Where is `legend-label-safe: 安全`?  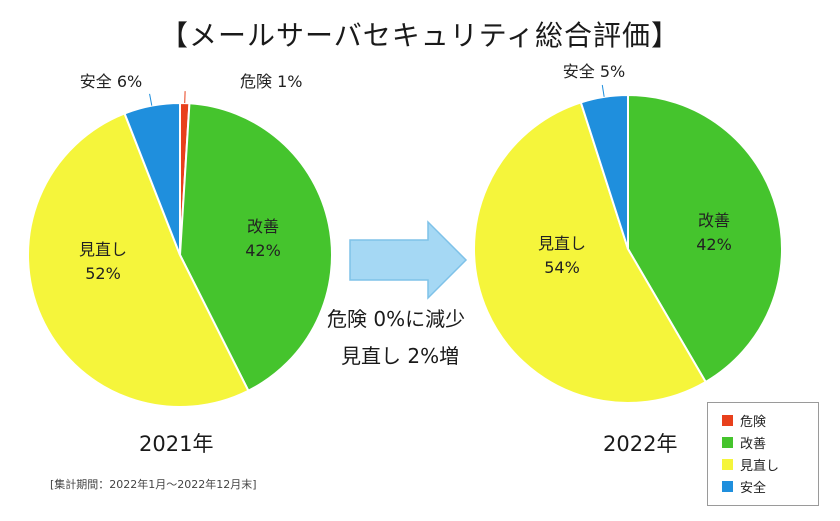
legend-label-safe: 安全 is located at coordinates (753, 488).